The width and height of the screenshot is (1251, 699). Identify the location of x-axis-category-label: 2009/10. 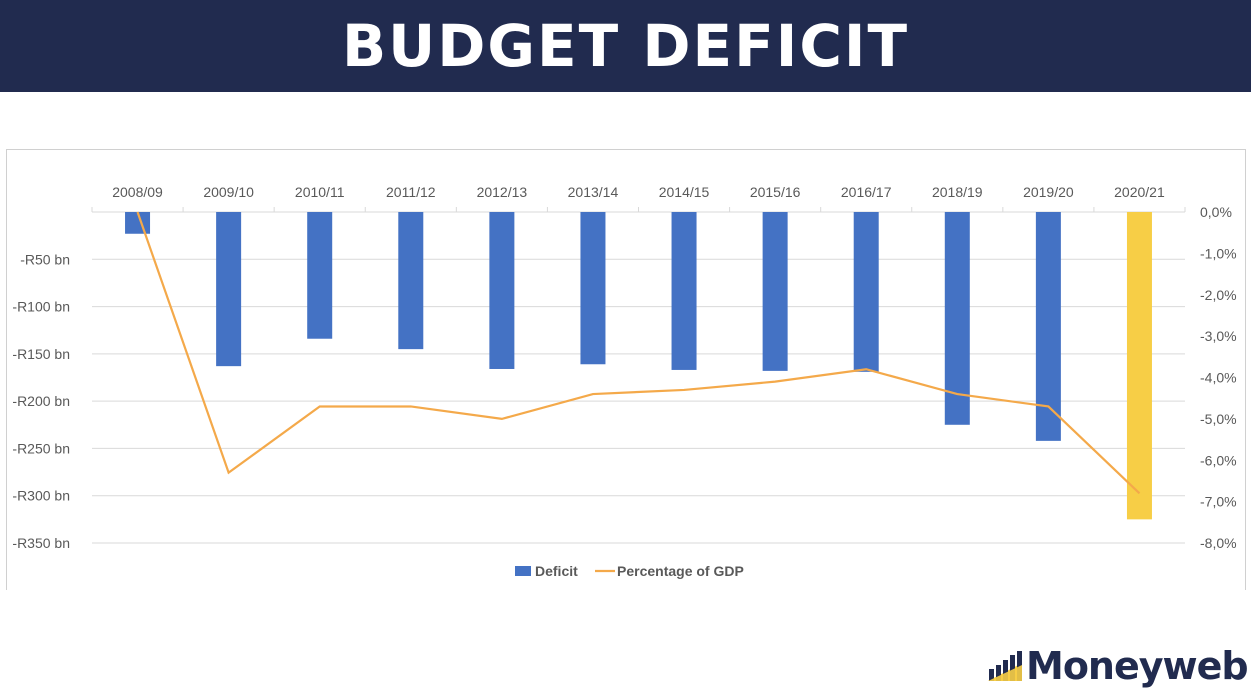
(228, 192).